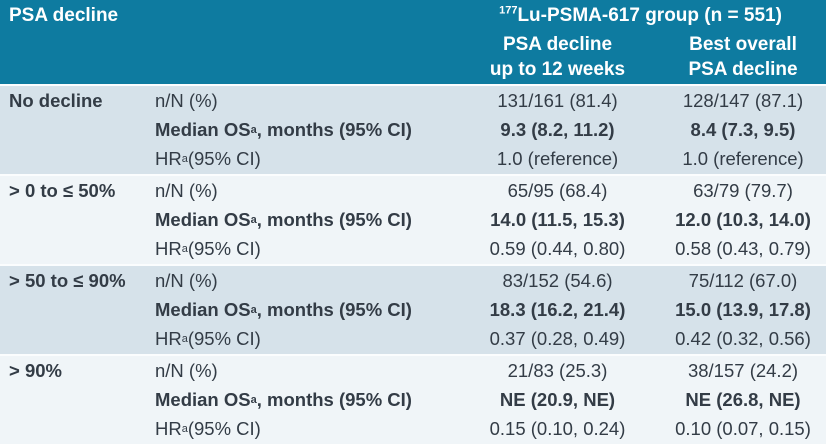  What do you see at coordinates (743, 219) in the screenshot?
I see `value-cell: 12.0 (10.3, 14.0)` at bounding box center [743, 219].